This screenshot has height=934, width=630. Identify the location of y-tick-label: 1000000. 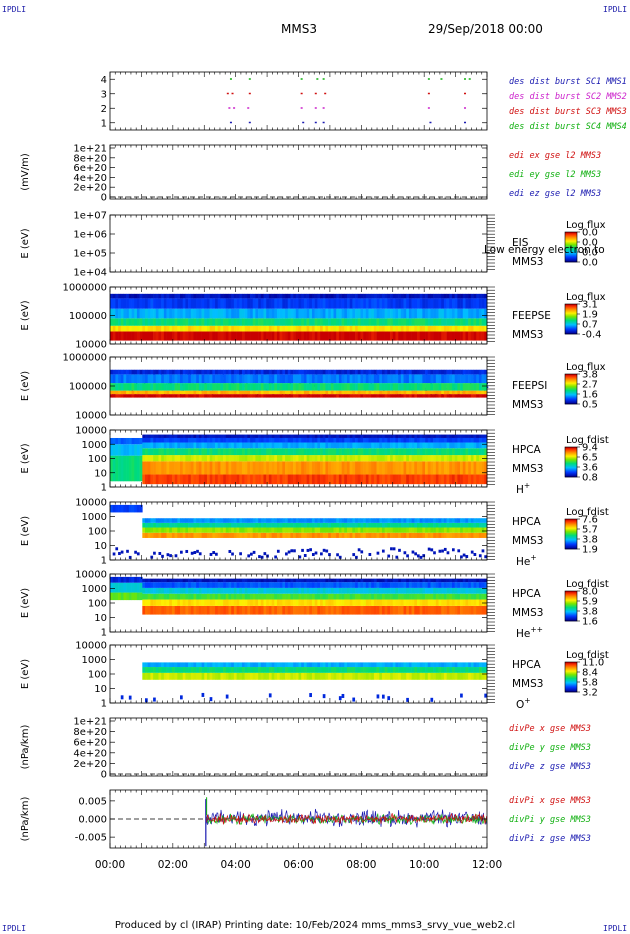
(84, 288).